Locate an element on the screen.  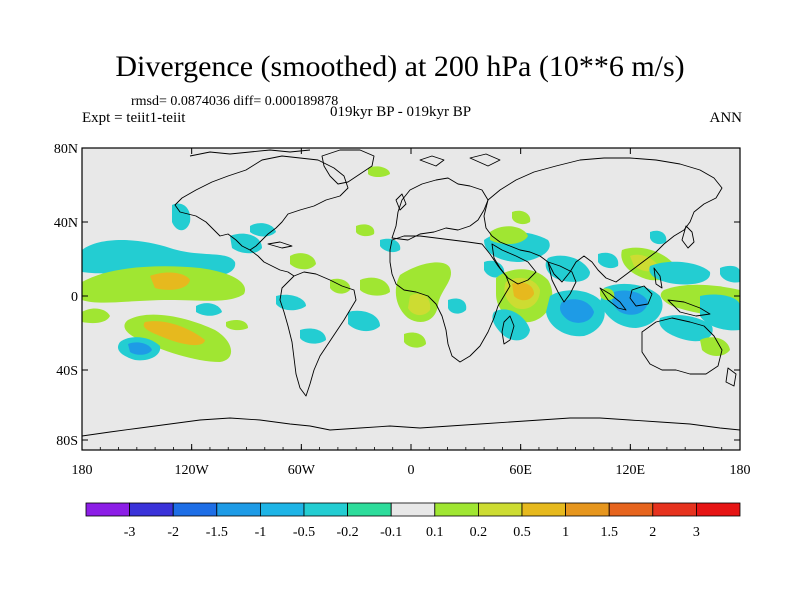
lon-tick-label: 60W is located at coordinates (302, 470).